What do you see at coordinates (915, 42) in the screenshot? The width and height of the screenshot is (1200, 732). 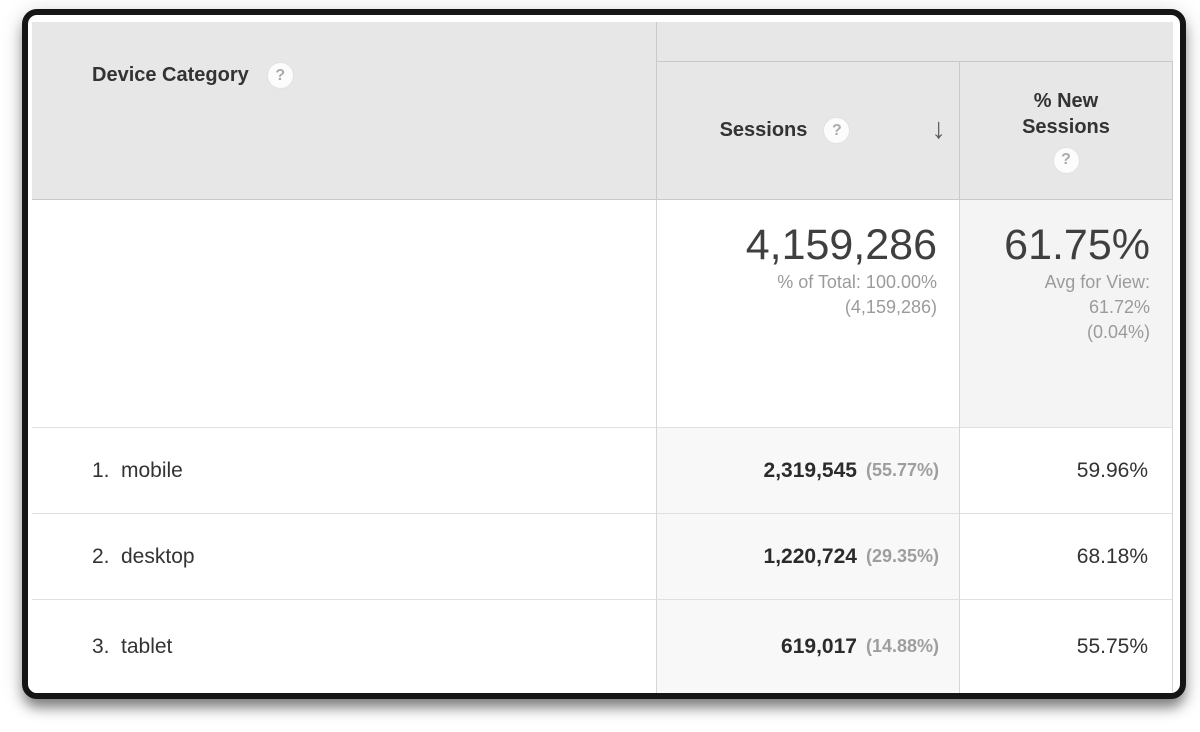 I see `header-spacer` at bounding box center [915, 42].